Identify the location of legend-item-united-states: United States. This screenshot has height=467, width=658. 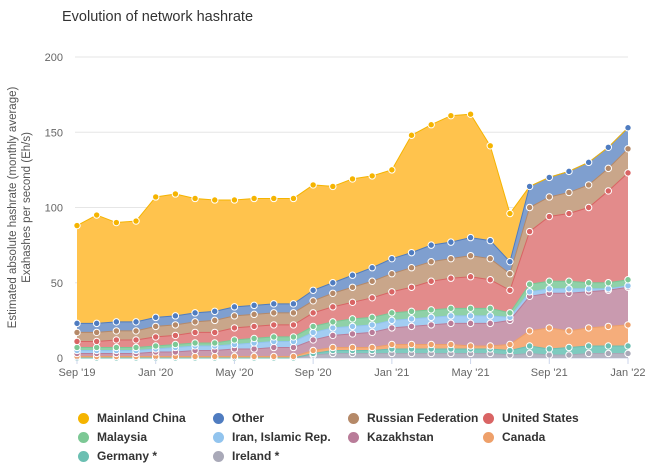
(531, 418).